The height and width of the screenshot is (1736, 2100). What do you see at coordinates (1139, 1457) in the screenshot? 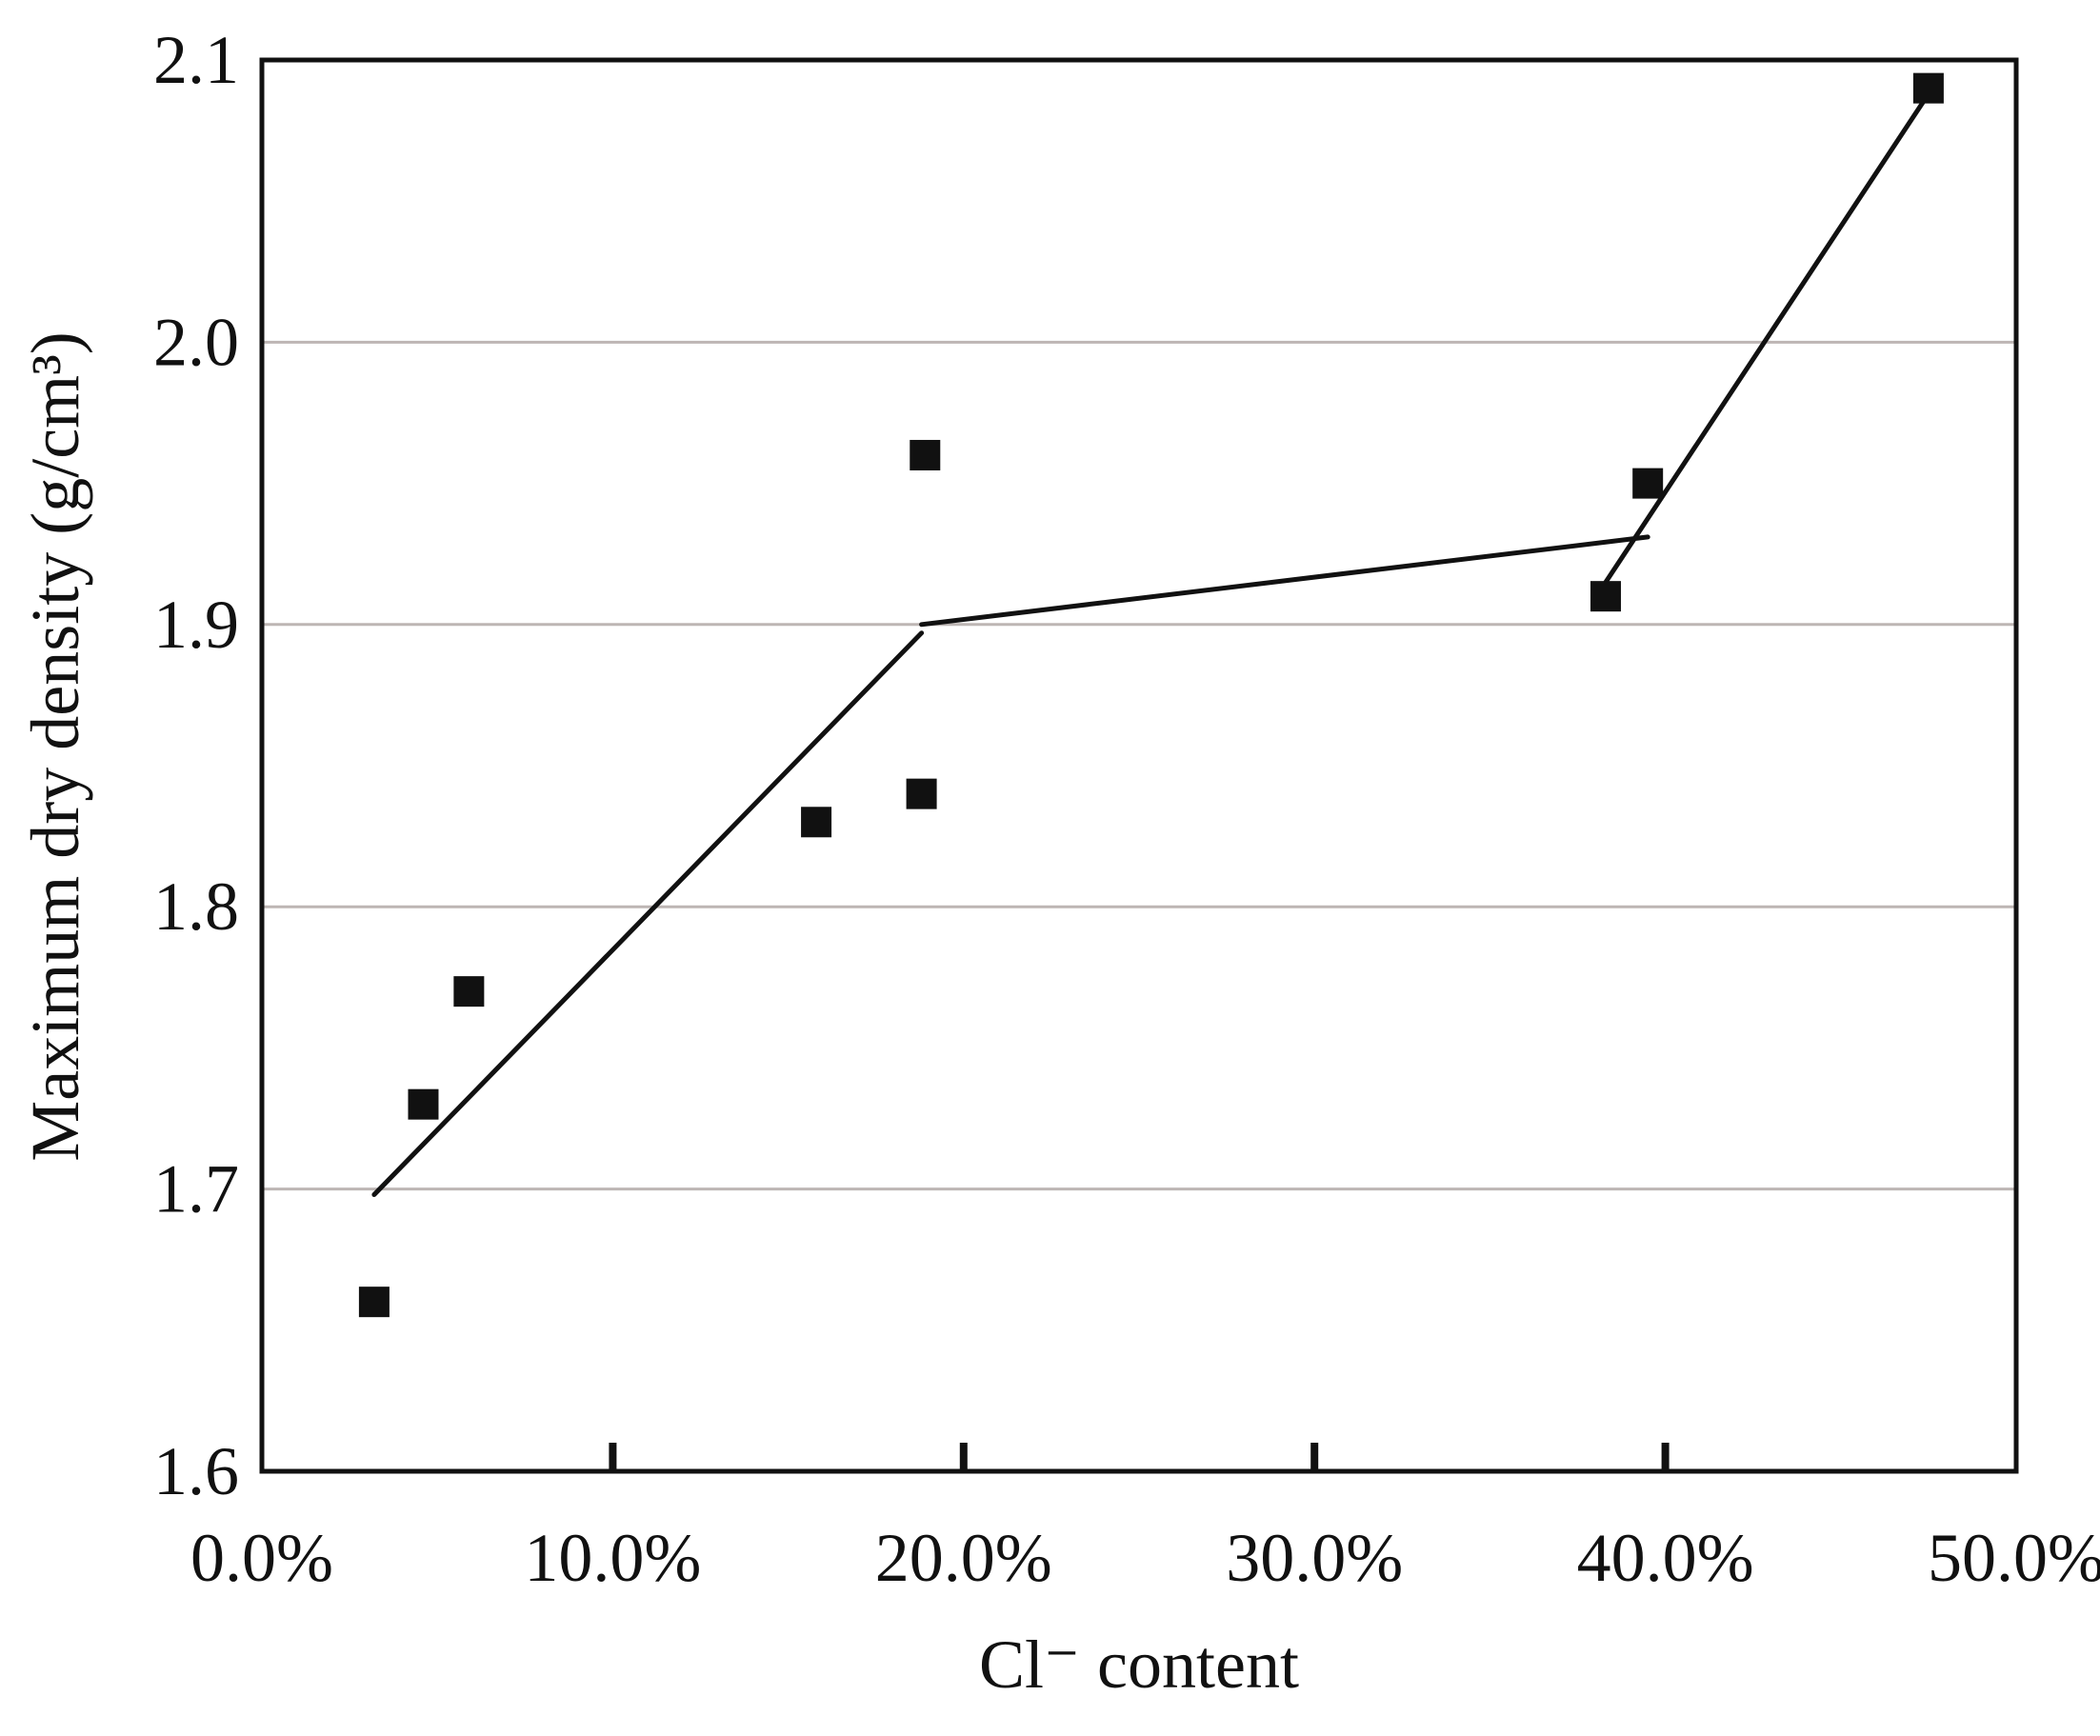
I see `axis-ticks` at bounding box center [1139, 1457].